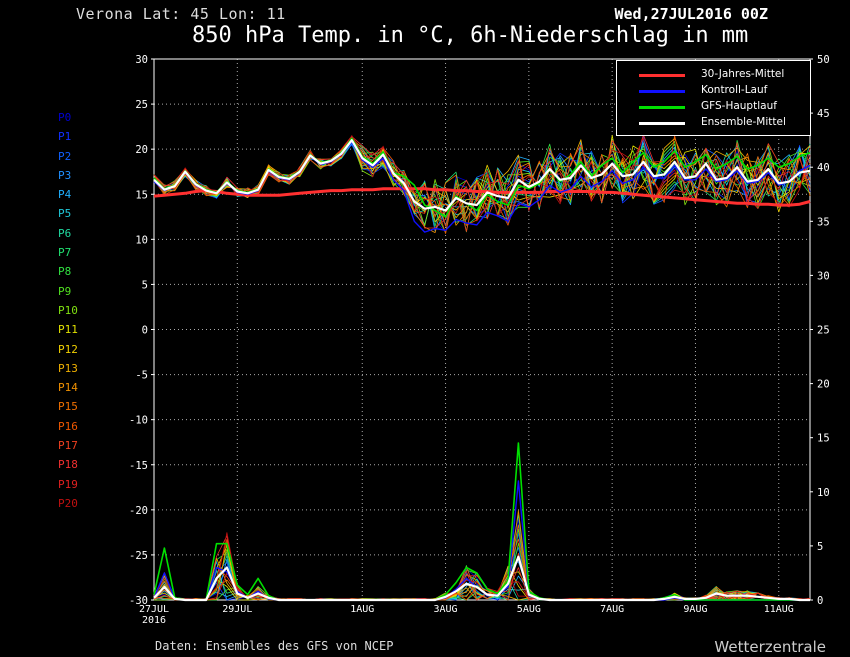 The image size is (850, 657). Describe the element at coordinates (141, 376) in the screenshot. I see `y-tick-label-left: -5` at that location.